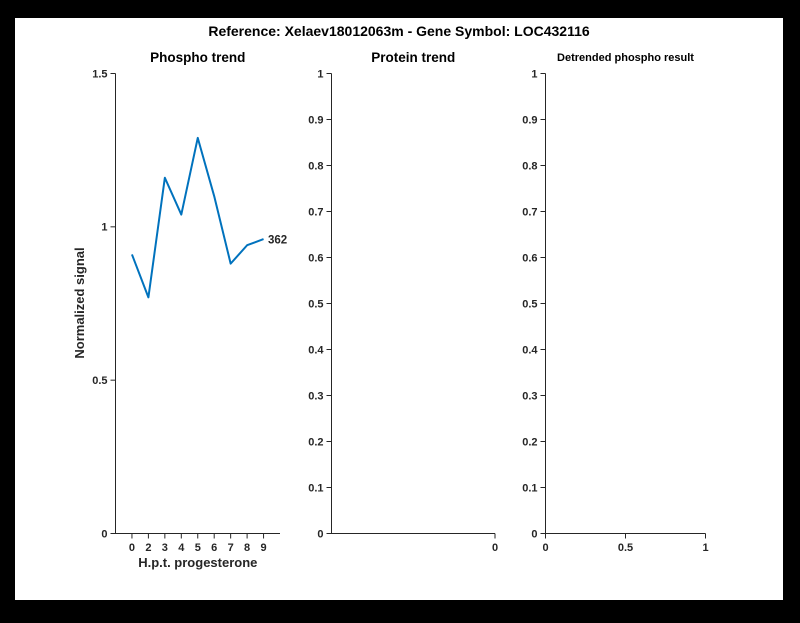  Describe the element at coordinates (197, 57) in the screenshot. I see `plot1-title: Phospho trend` at that location.